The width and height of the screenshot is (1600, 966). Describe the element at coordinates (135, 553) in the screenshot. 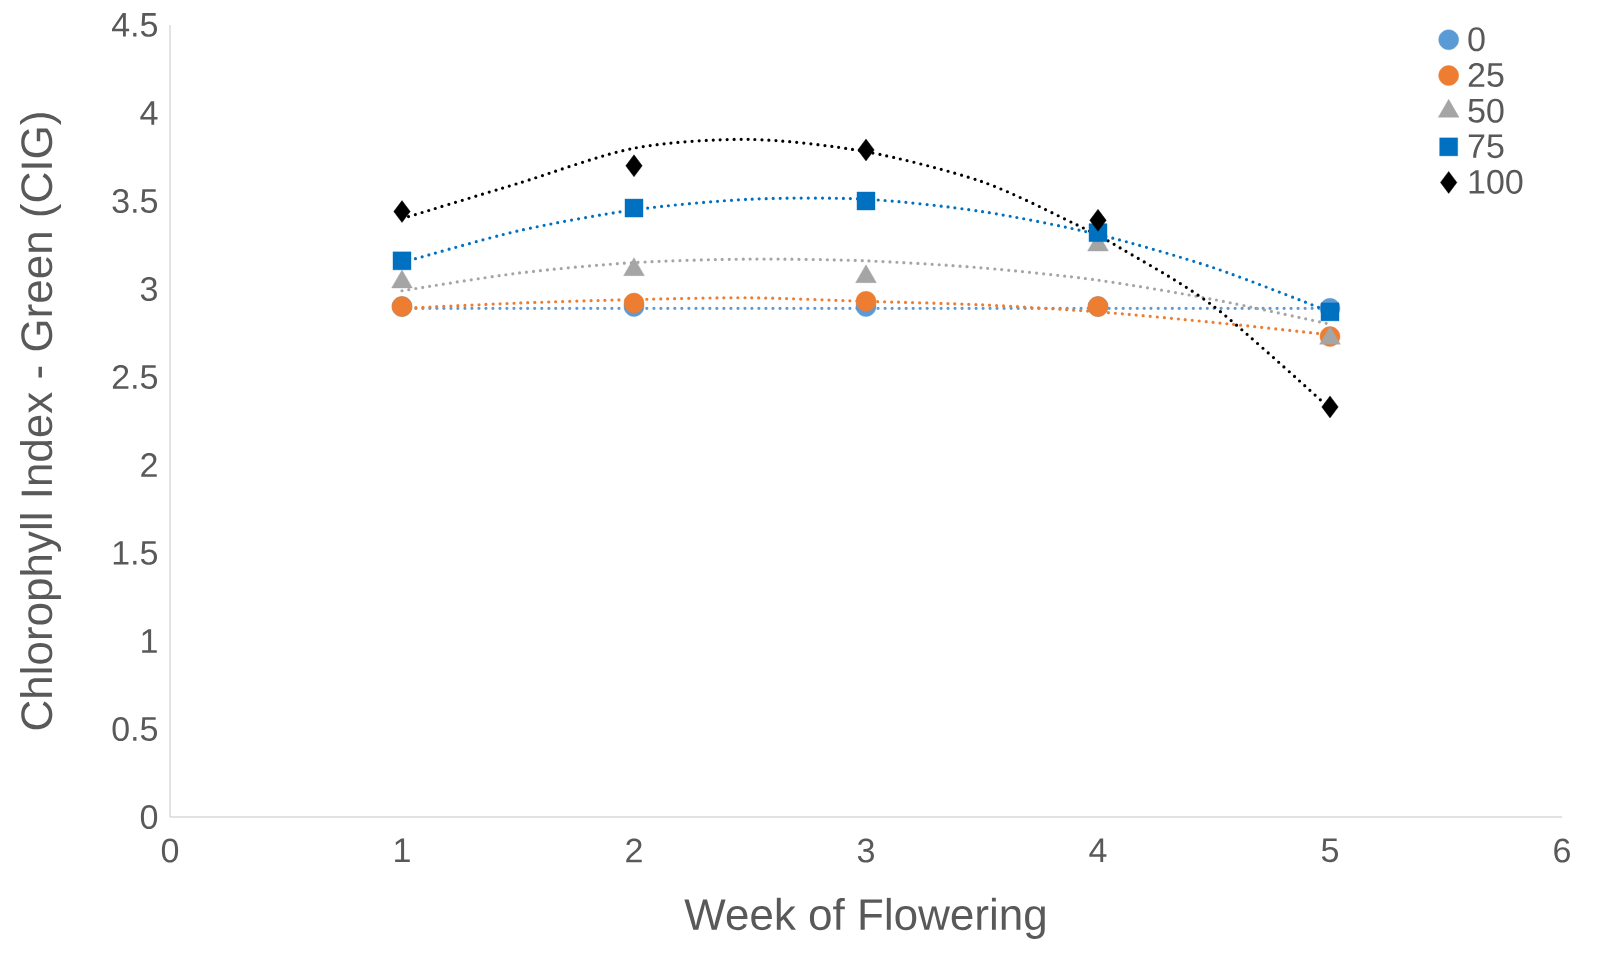

I see `y-tick-label: 1.5` at that location.